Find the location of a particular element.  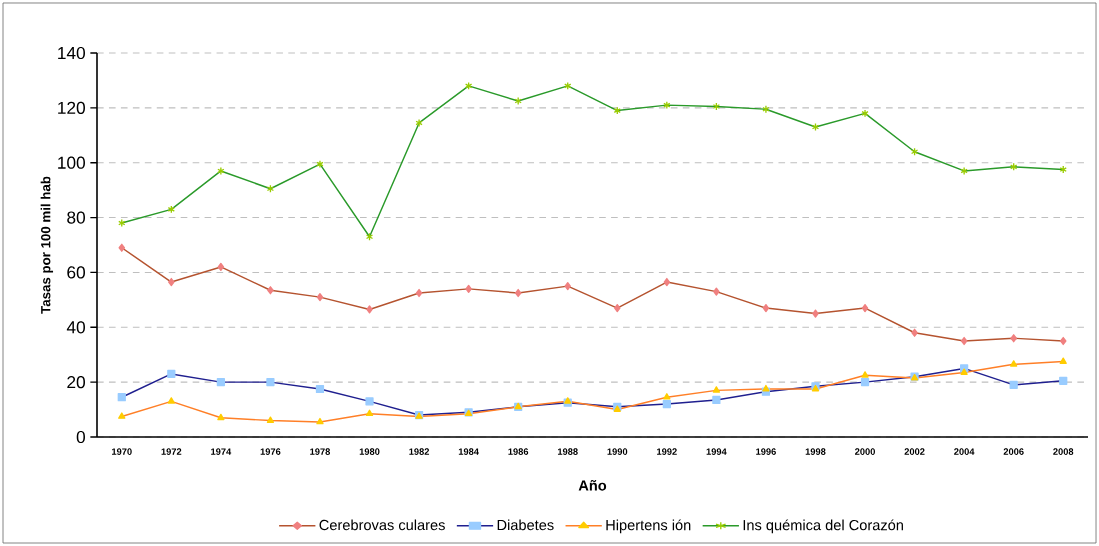

legend-label: Hipertens ión is located at coordinates (648, 526).